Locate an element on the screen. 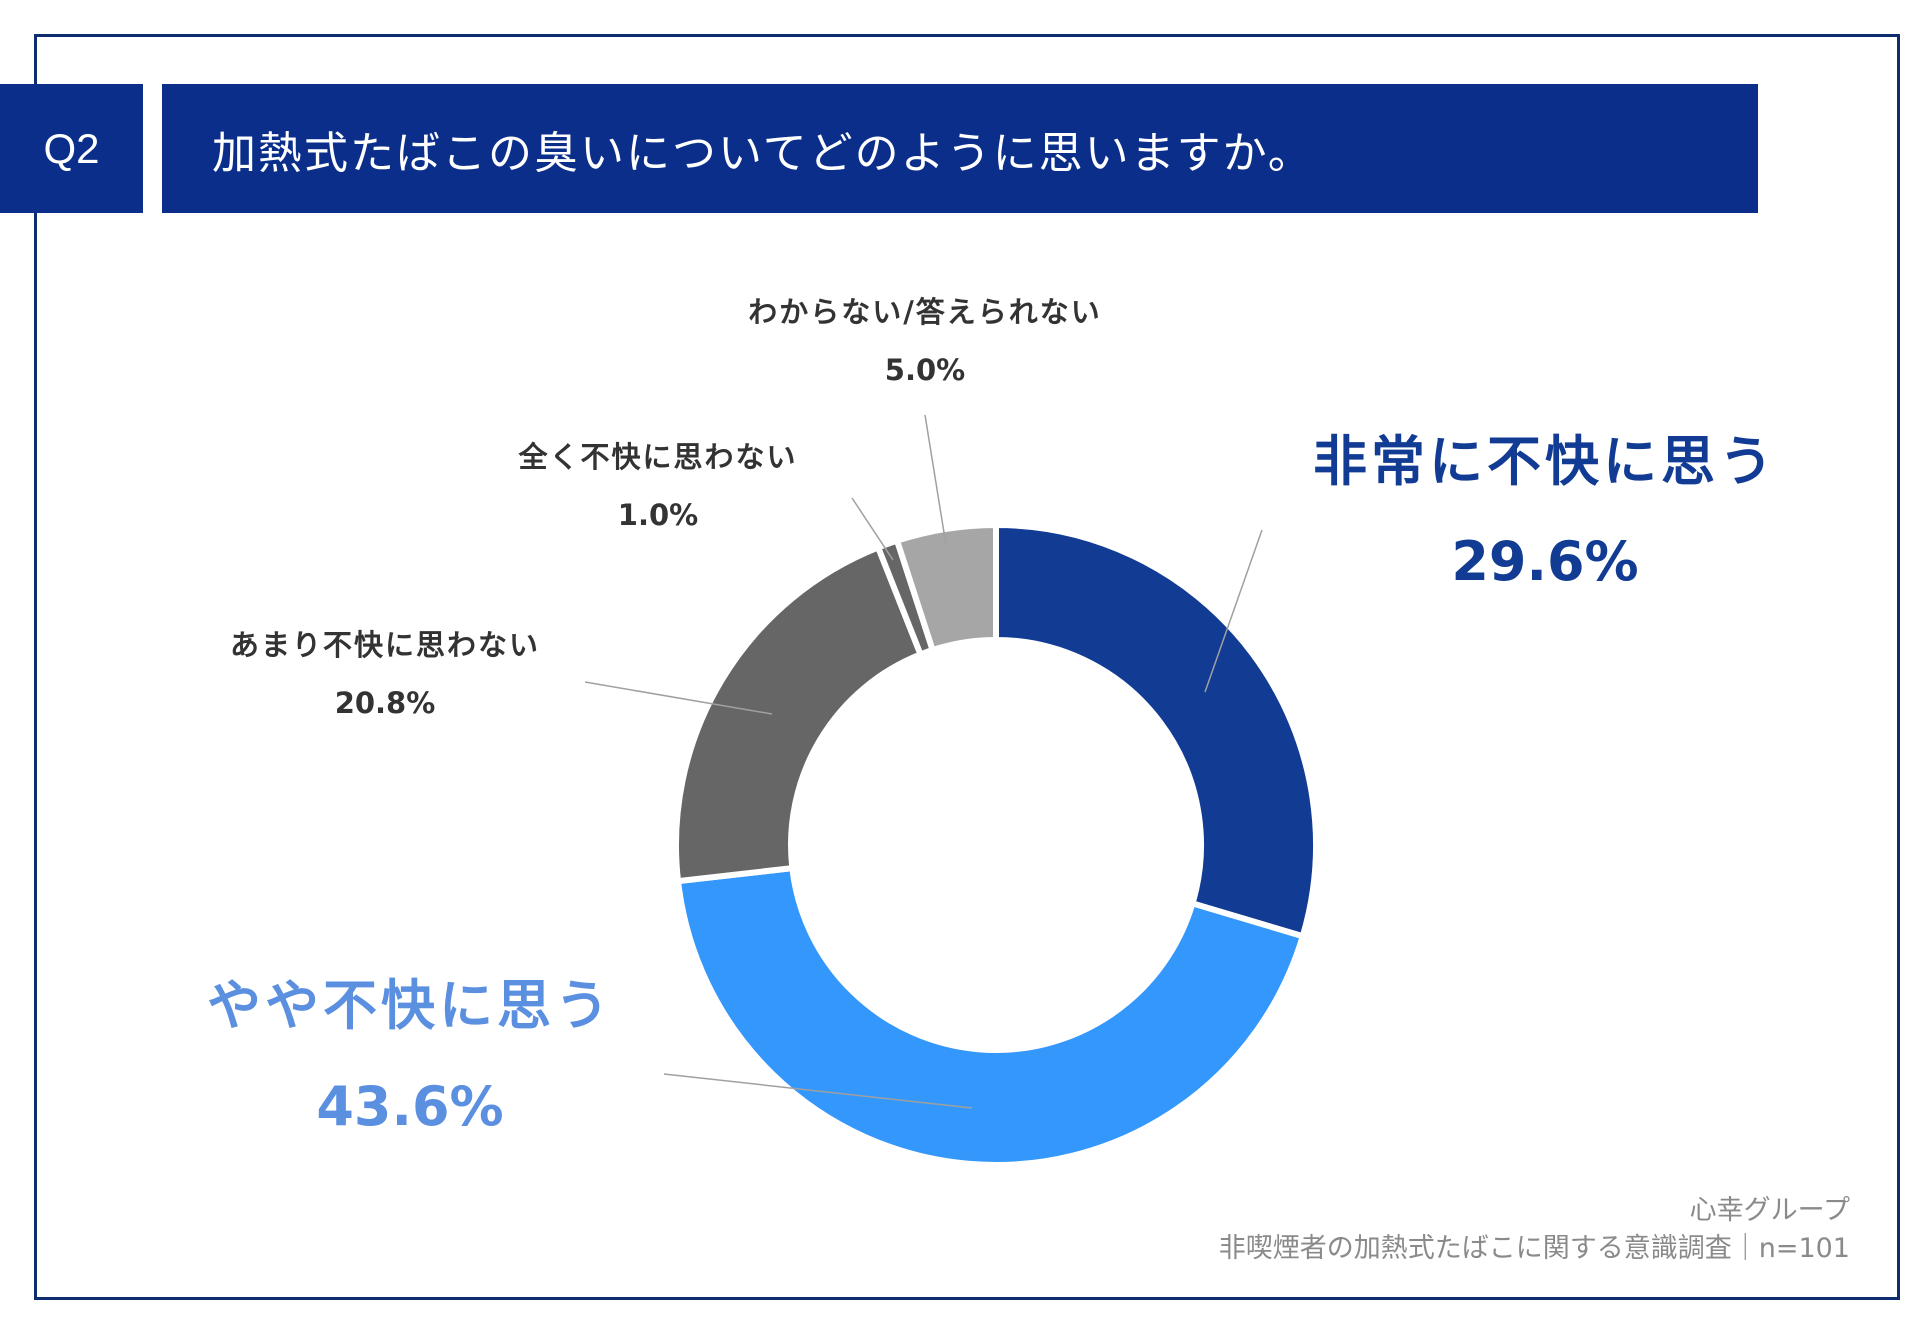 The width and height of the screenshot is (1920, 1329). slice-label: わからない/答えられない is located at coordinates (925, 312).